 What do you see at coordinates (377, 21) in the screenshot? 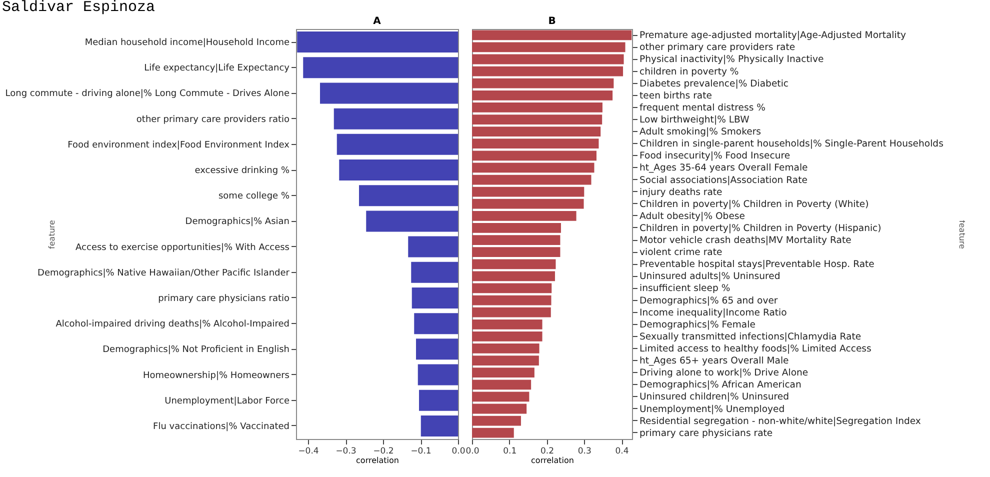
I see `chart-title: A` at bounding box center [377, 21].